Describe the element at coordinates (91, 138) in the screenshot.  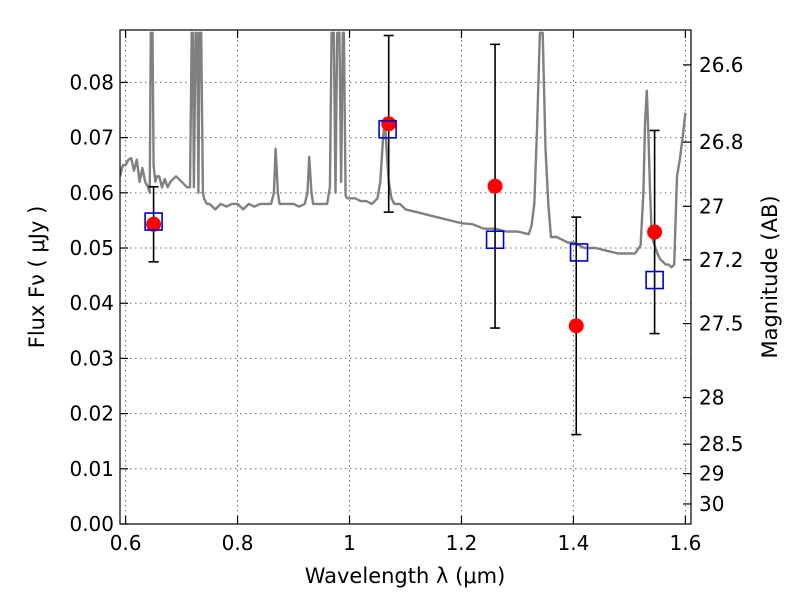
I see `y-tick-label: 0.07` at that location.